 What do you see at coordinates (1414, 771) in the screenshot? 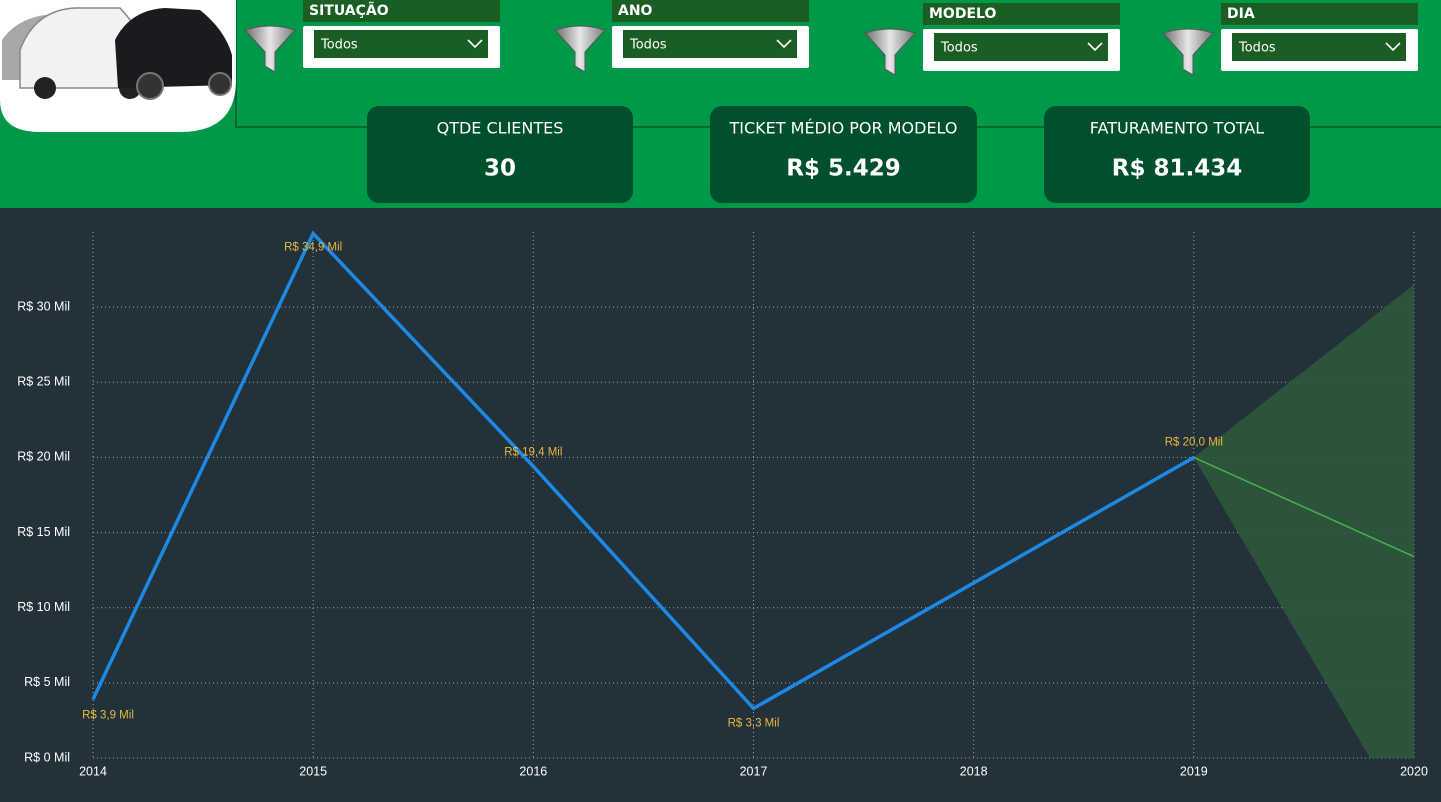
I see `x-tick-label: 2020` at bounding box center [1414, 771].